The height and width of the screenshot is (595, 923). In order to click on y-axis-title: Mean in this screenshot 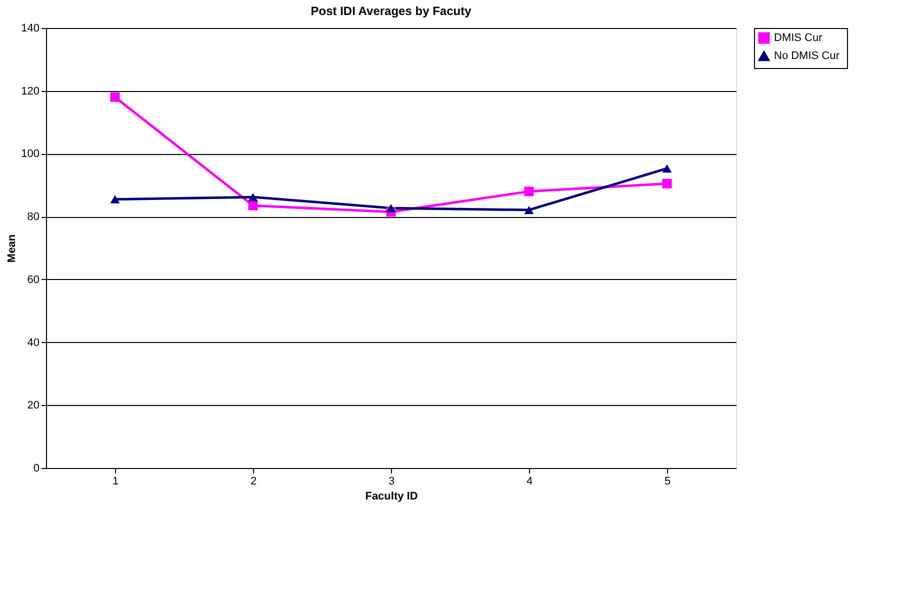, I will do `click(12, 248)`.